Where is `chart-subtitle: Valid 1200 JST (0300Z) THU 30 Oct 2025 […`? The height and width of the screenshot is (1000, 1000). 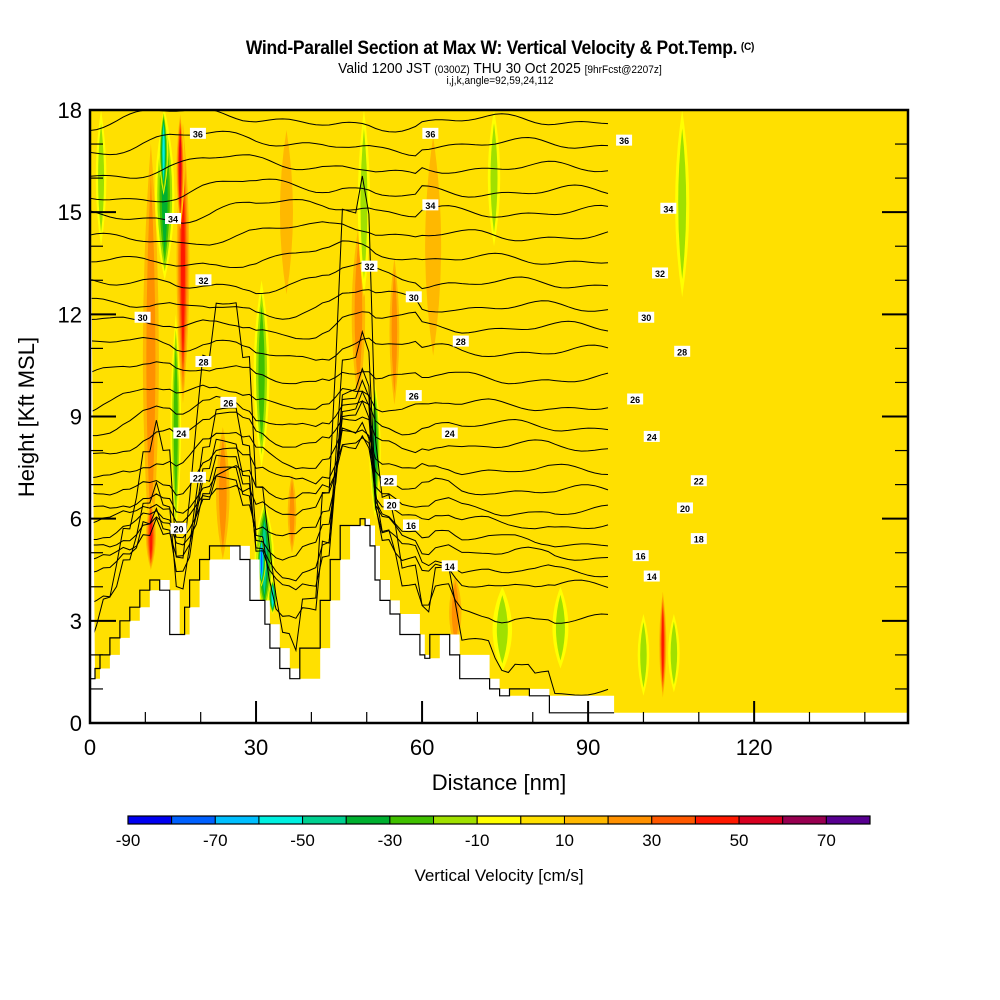 chart-subtitle: Valid 1200 JST (0300Z) THU 30 Oct 2025 [… is located at coordinates (500, 68).